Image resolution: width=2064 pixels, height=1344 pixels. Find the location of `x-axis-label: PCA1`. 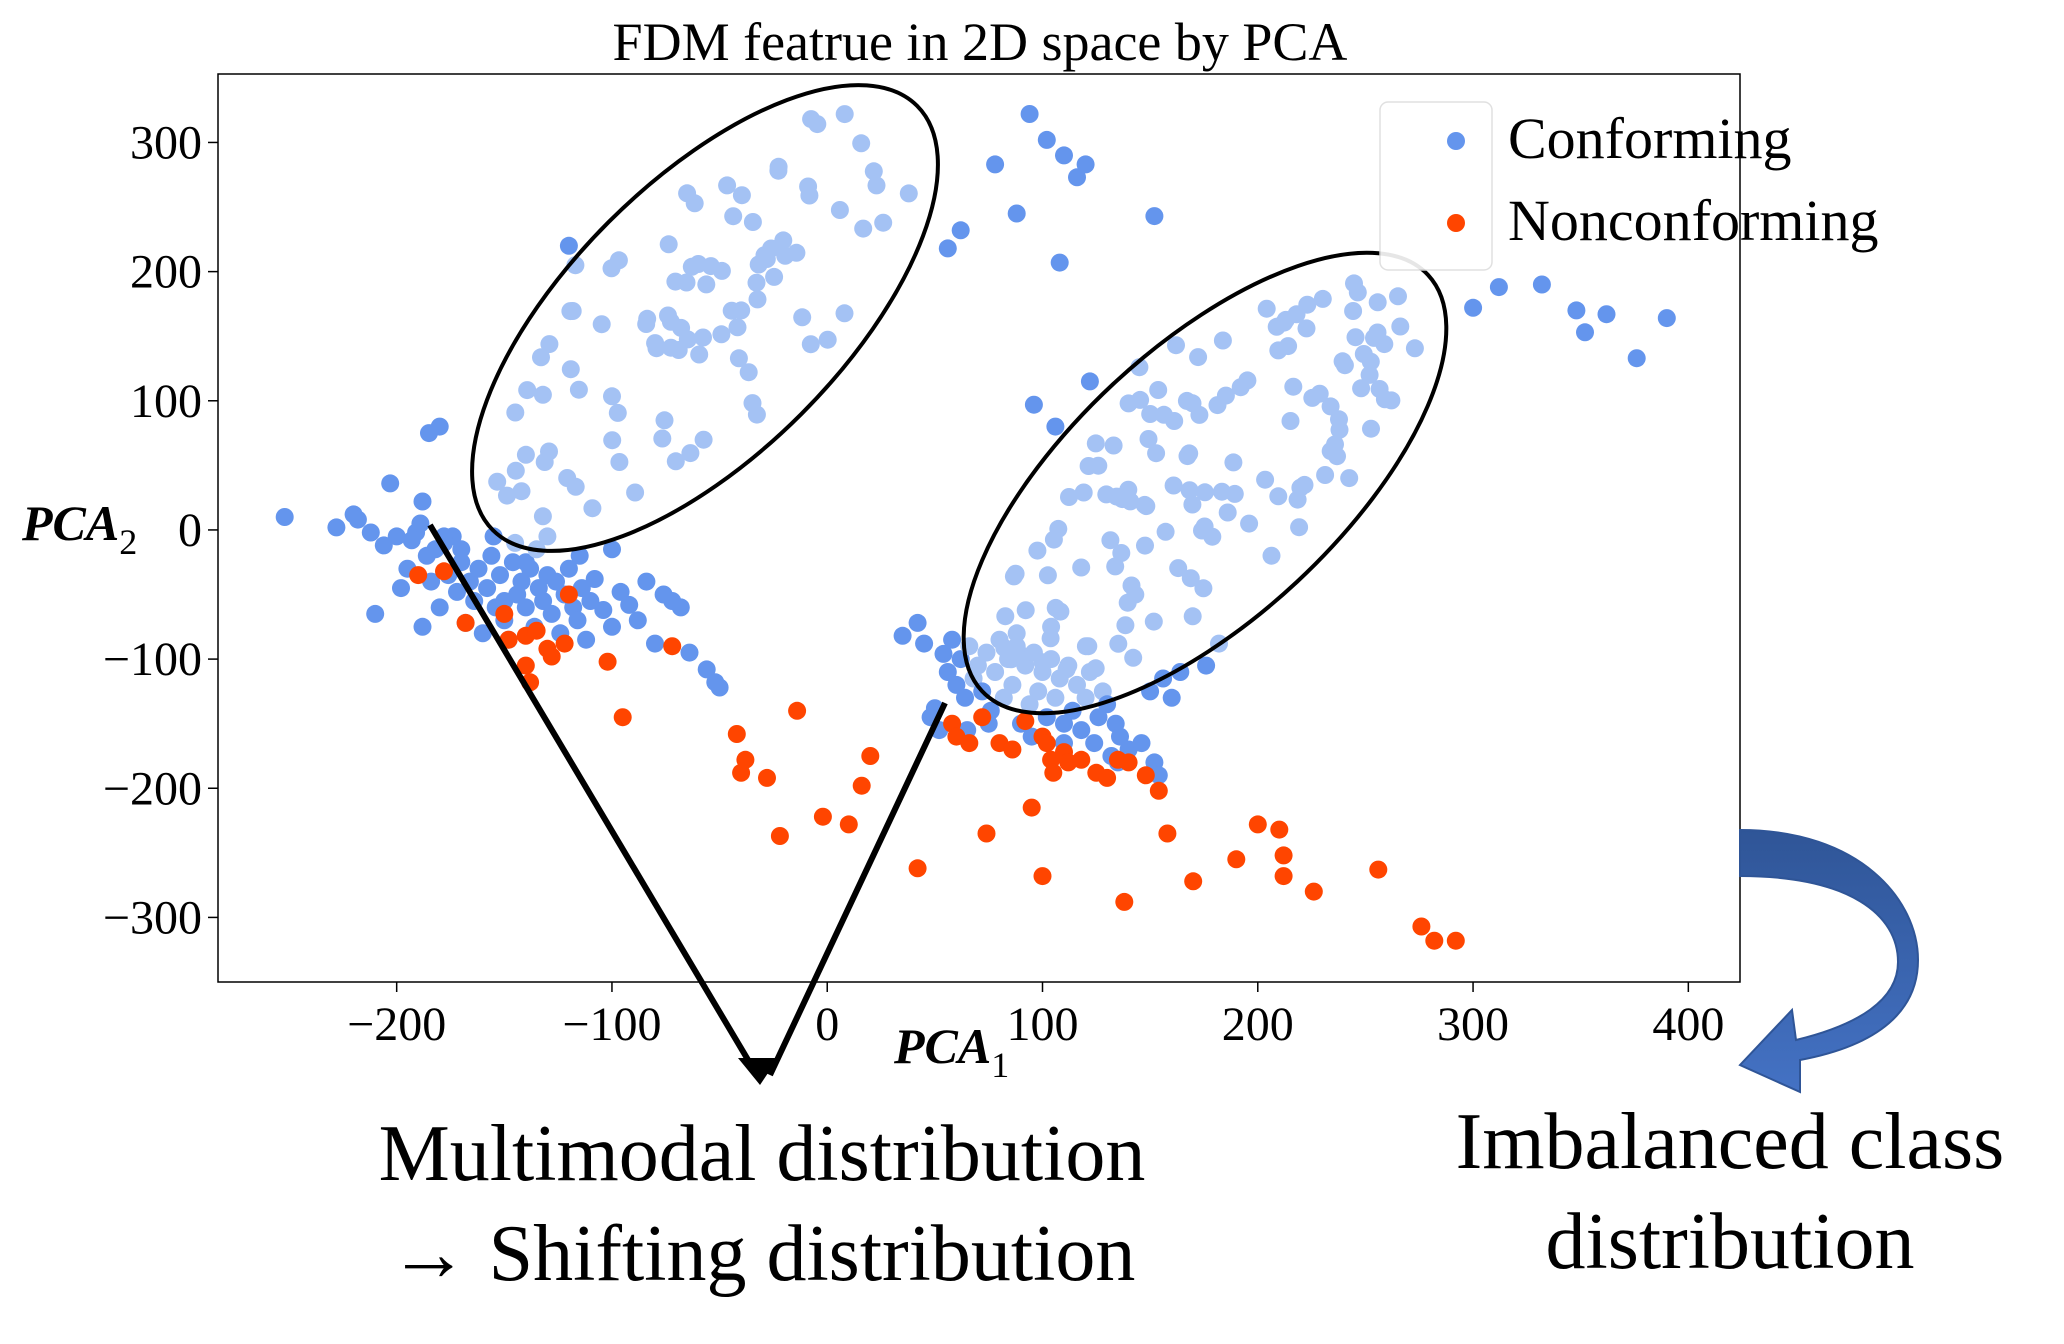

x-axis-label: PCA1 is located at coordinates (951, 1051).